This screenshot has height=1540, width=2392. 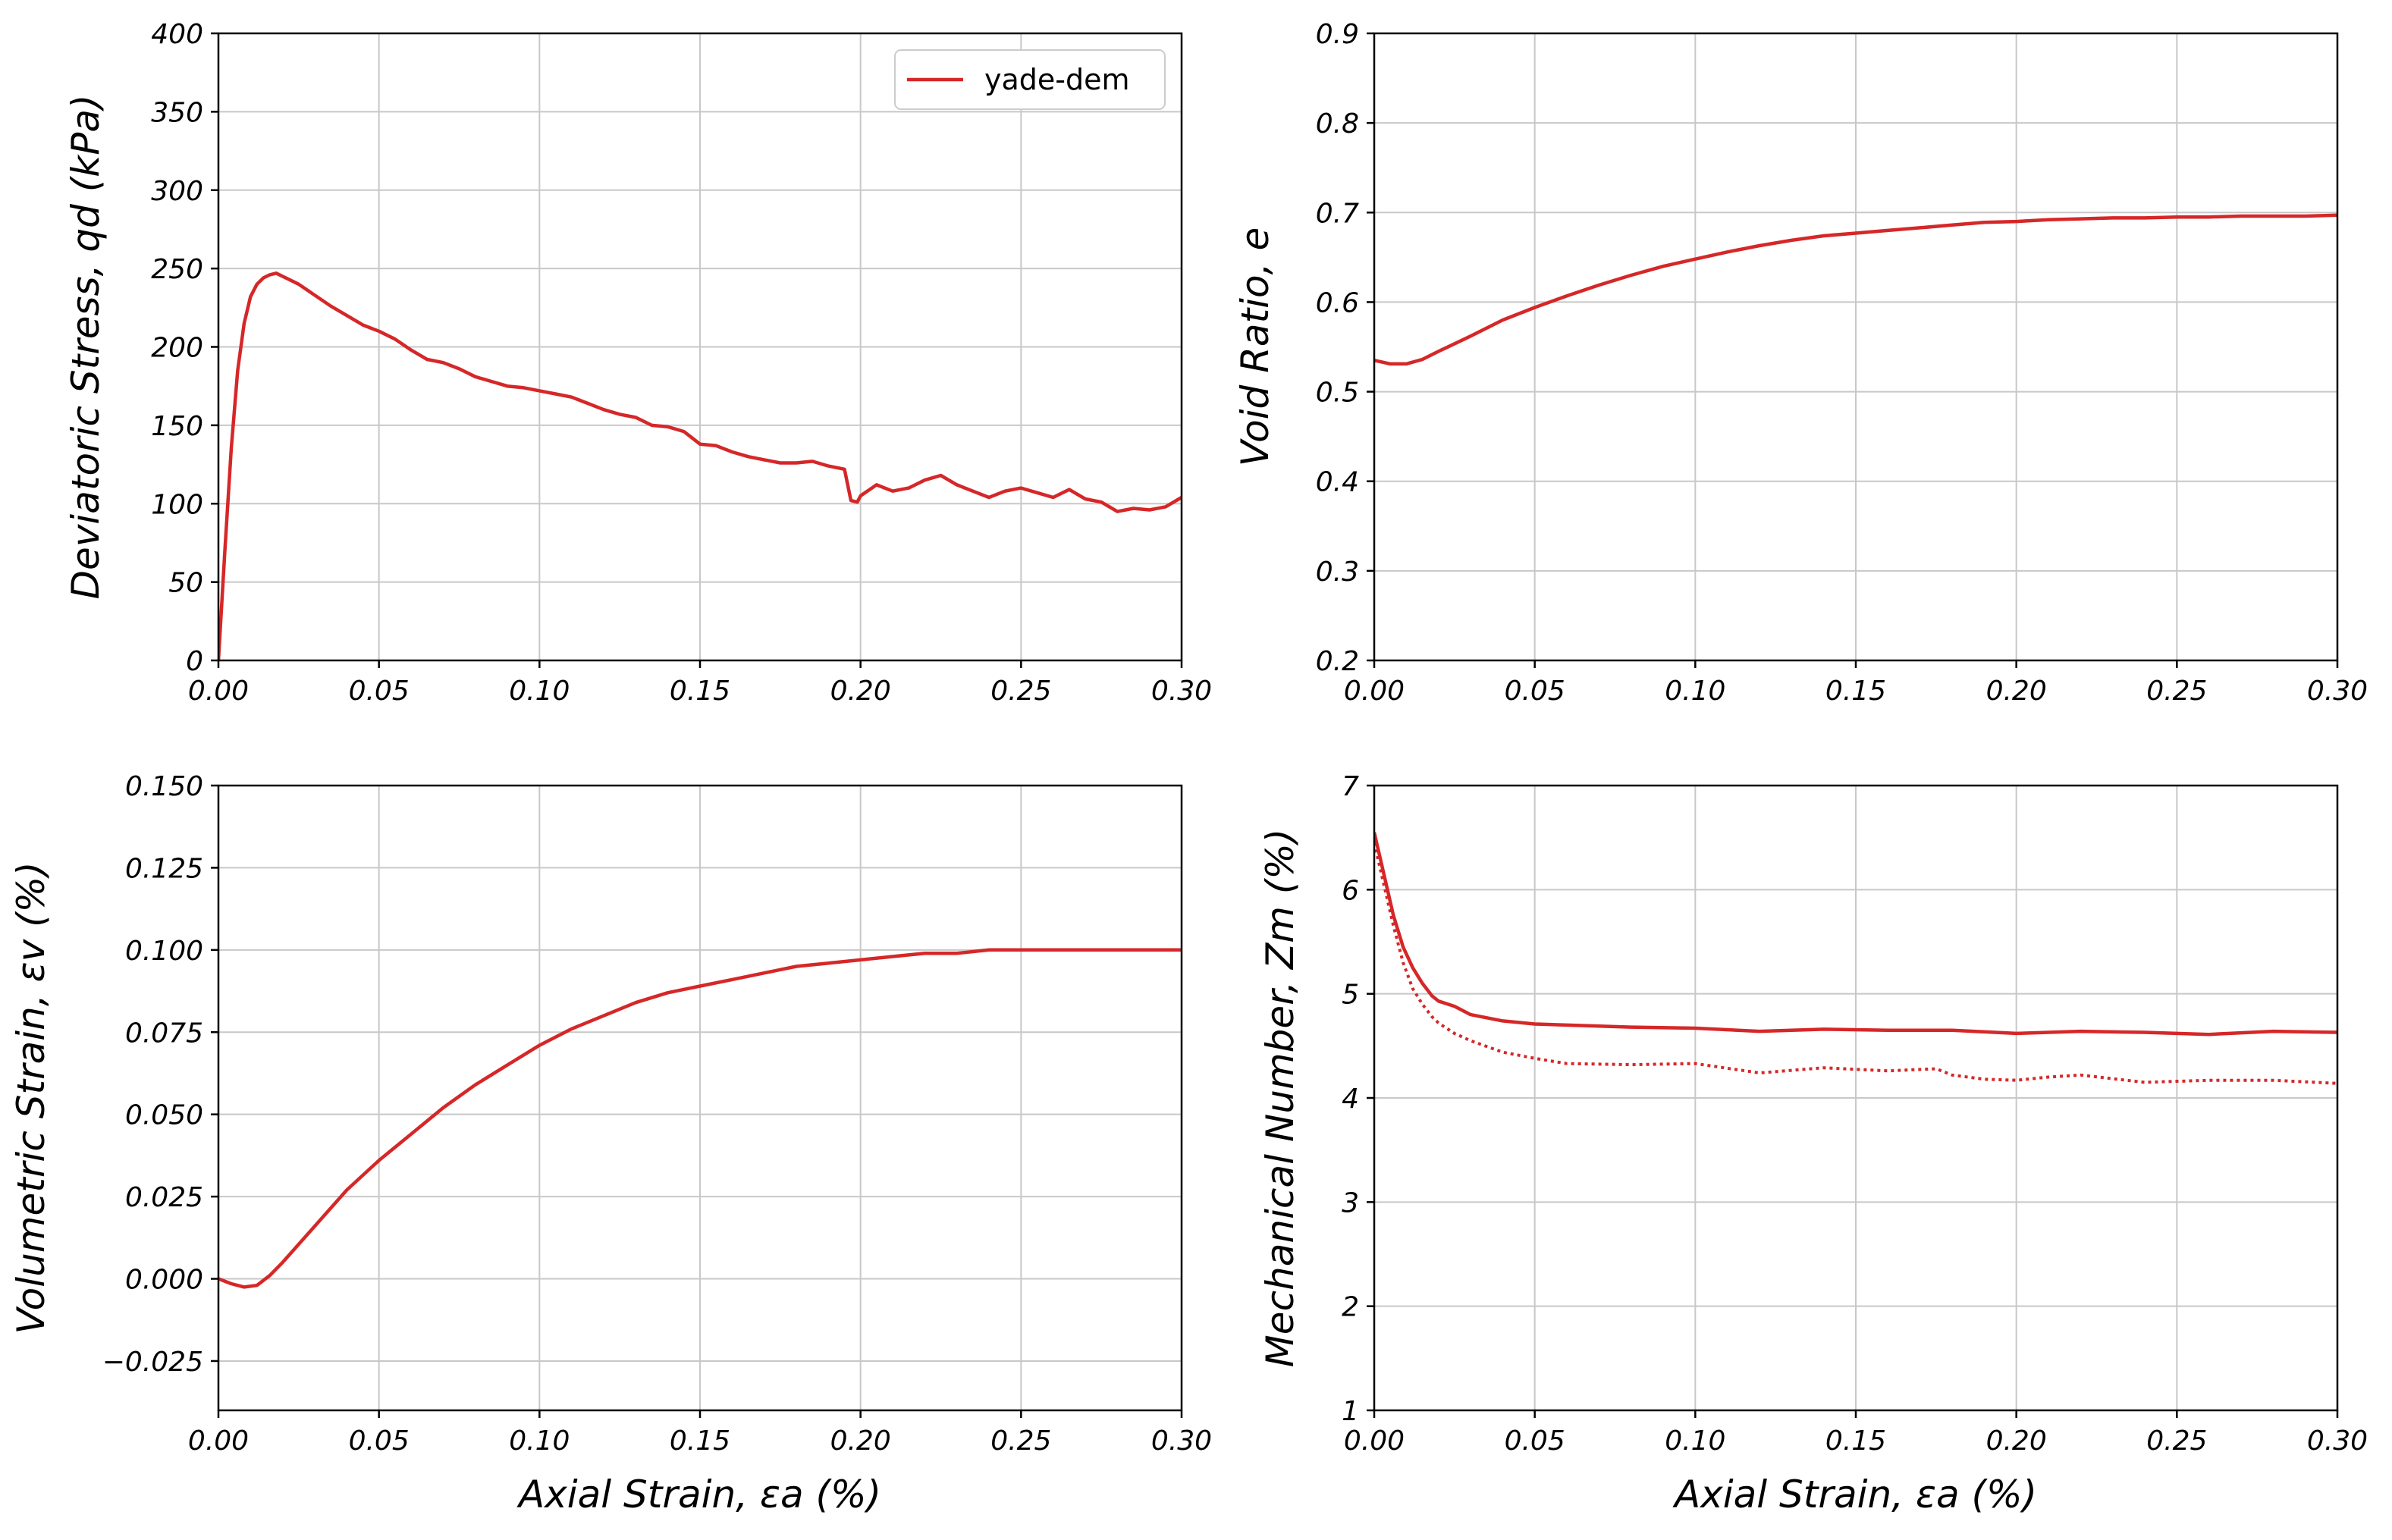 I want to click on y-tick-label: 0.8, so click(x=1337, y=124).